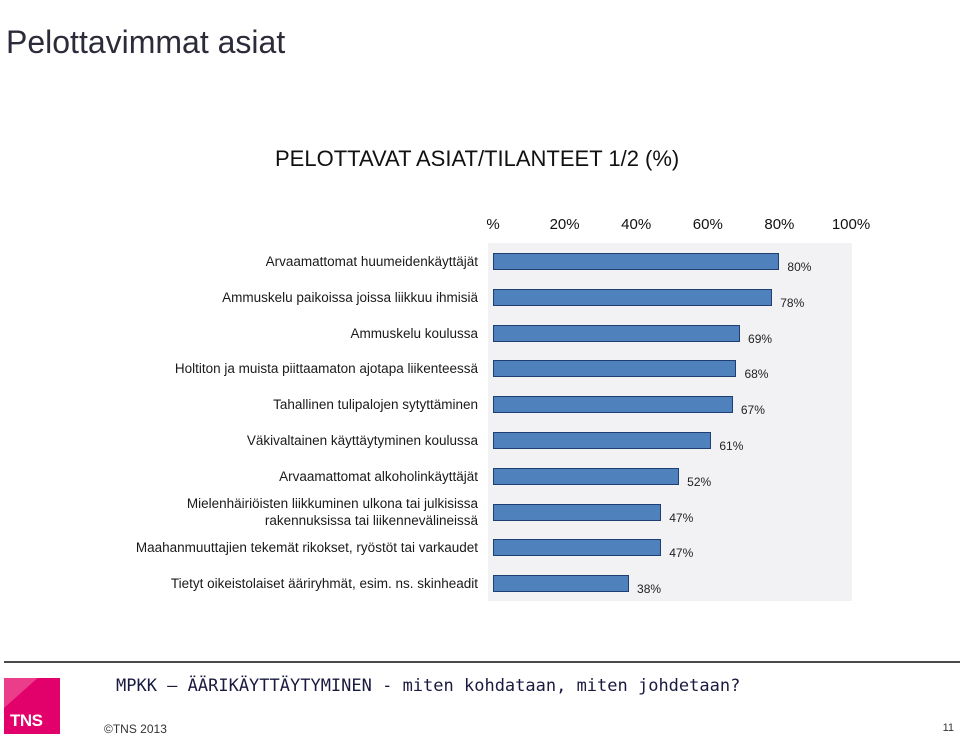 Image resolution: width=960 pixels, height=737 pixels. Describe the element at coordinates (375, 405) in the screenshot. I see `category-label: Tahallinen tulipalojen sytyttäminen` at that location.